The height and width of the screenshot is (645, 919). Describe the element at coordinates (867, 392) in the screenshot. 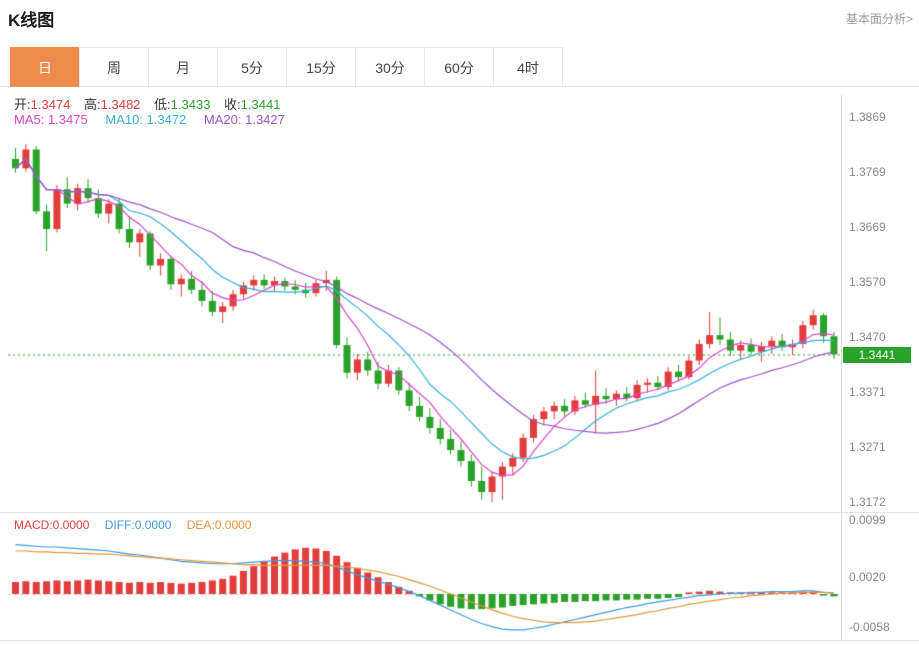

I see `price-axis-label: 1.3371` at that location.